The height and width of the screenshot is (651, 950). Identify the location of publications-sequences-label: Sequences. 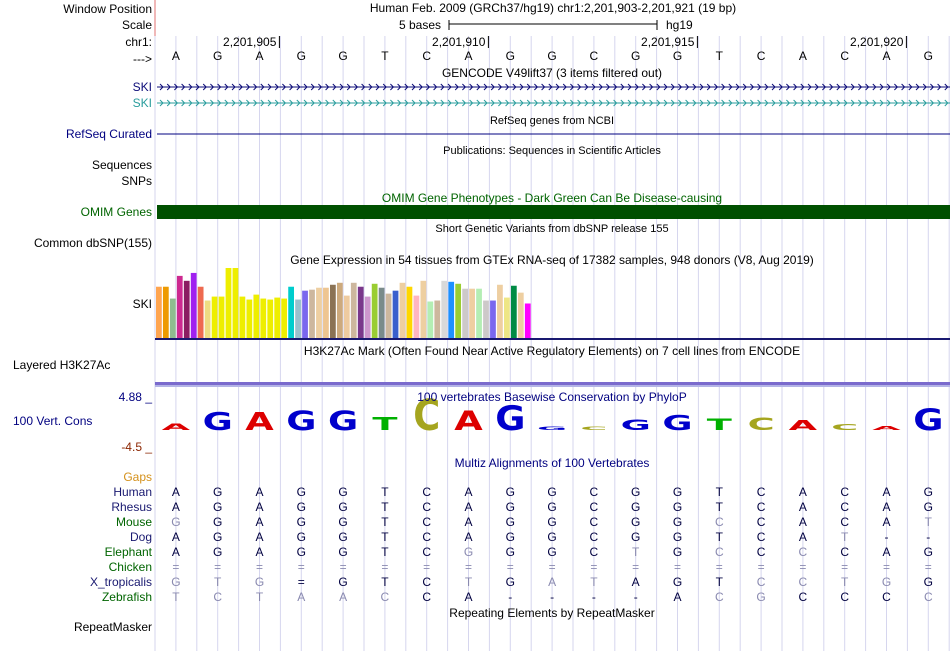
(121, 165).